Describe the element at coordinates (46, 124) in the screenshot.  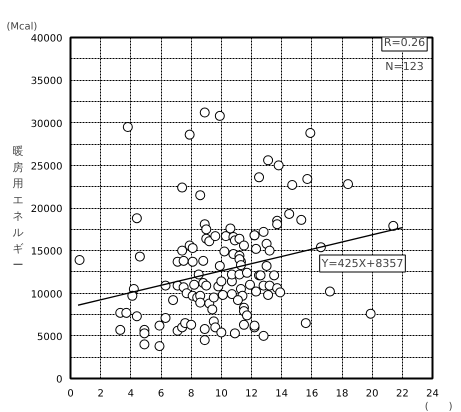
I see `y-tick-label: 30000` at that location.